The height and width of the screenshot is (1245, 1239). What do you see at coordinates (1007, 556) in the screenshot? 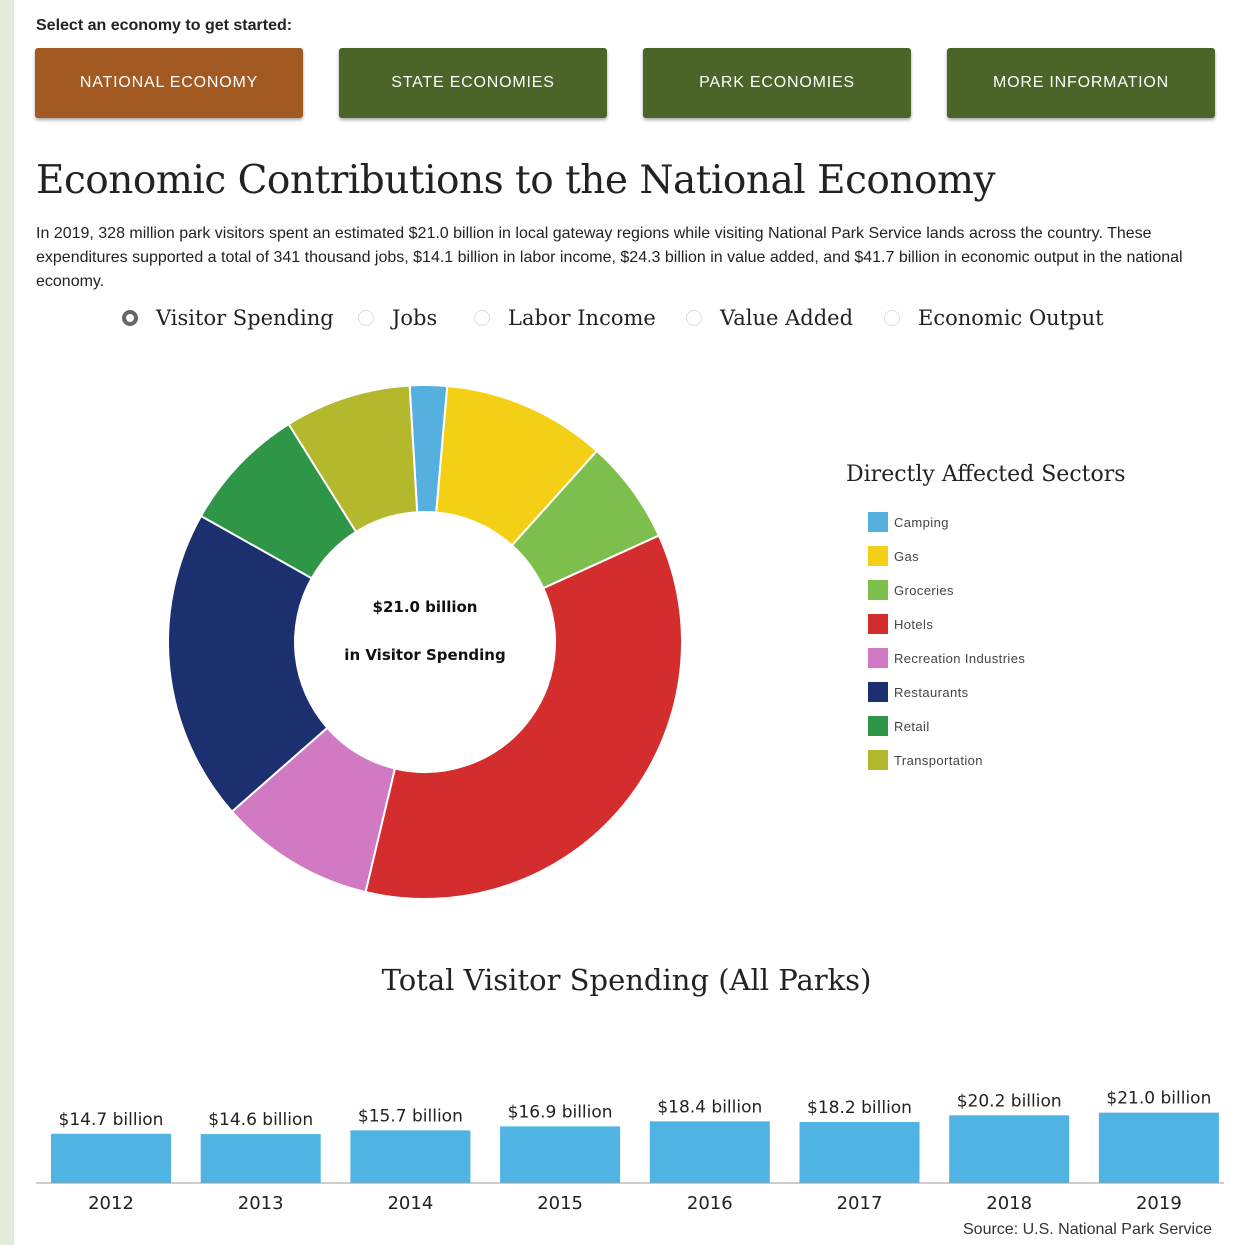
I see `legend-item-gas: Gas` at bounding box center [1007, 556].